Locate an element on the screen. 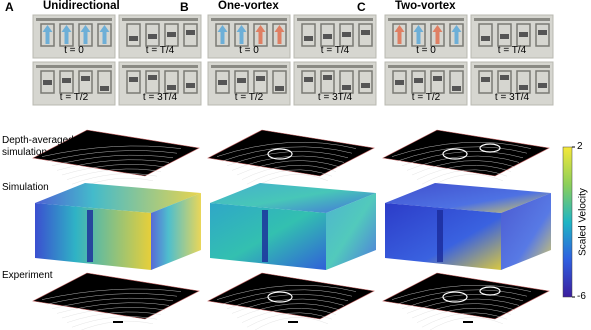 Image resolution: width=591 pixels, height=330 pixels. colorbar-label: Scaled Velocity is located at coordinates (583, 222).